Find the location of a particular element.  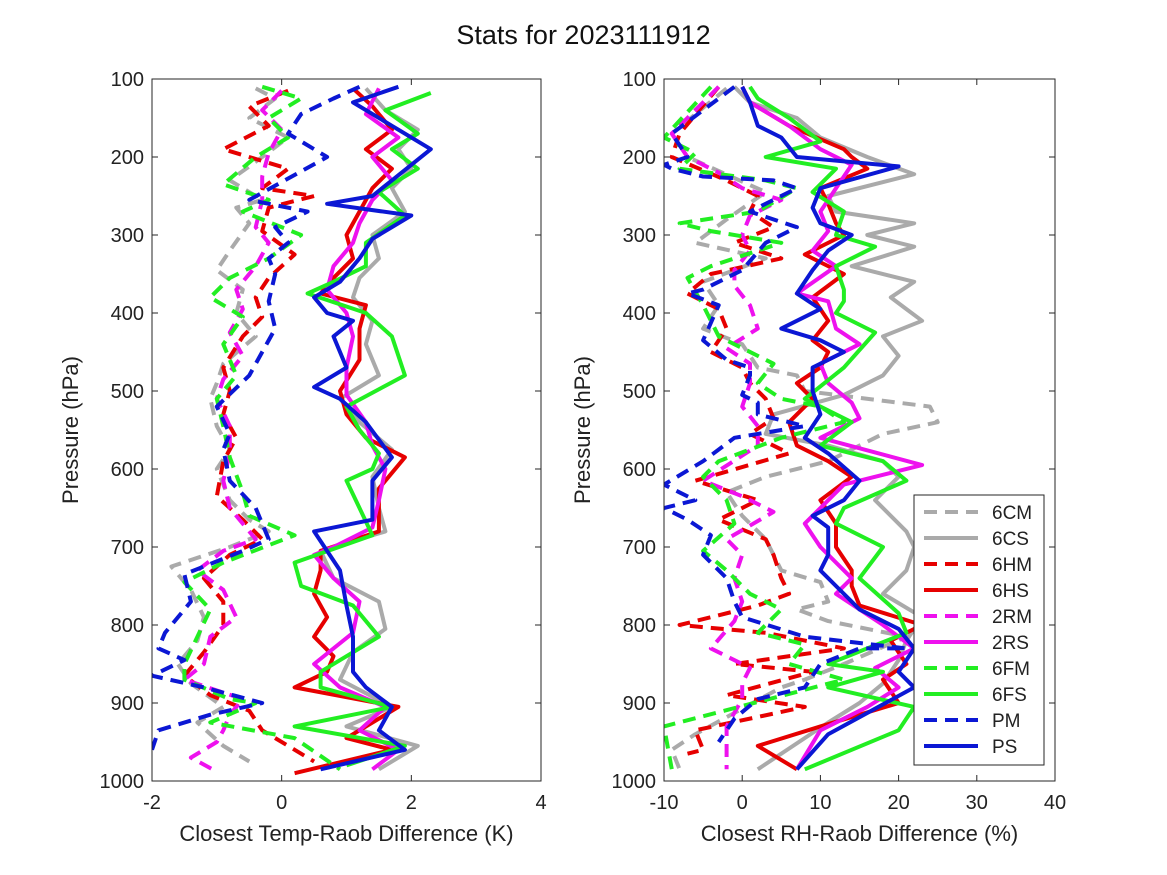

legend-entry-6cm: 6CM is located at coordinates (978, 513).